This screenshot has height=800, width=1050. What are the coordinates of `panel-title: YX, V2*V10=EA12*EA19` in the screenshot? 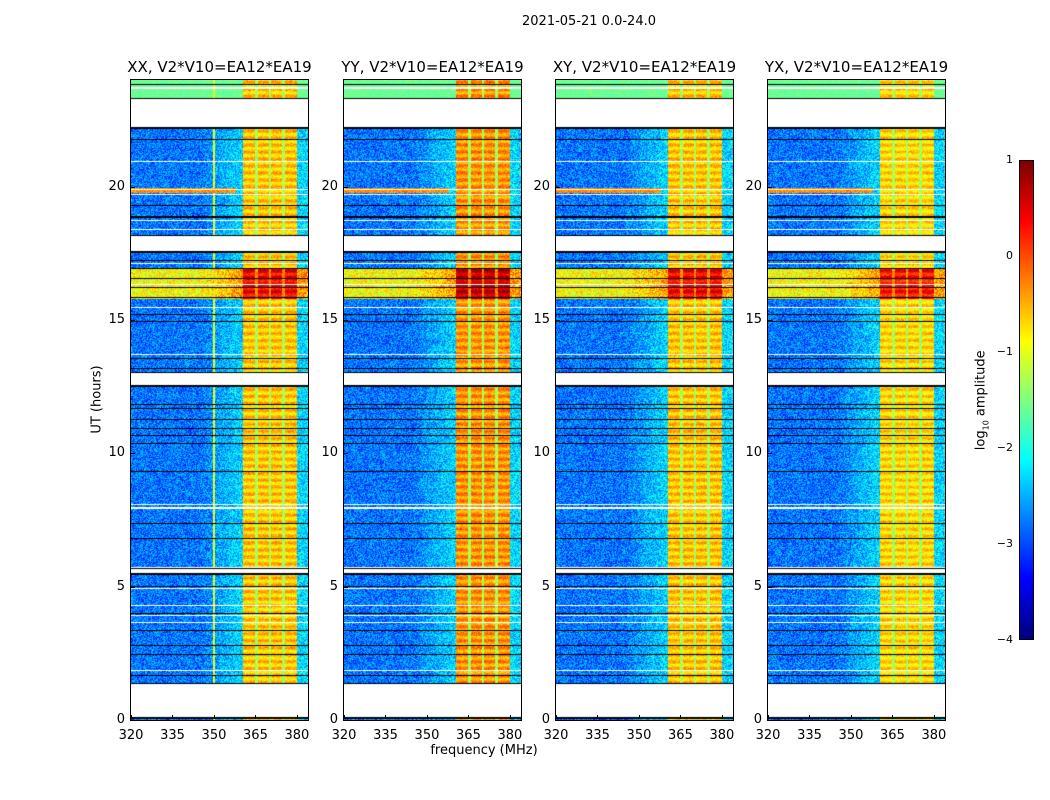 It's located at (856, 67).